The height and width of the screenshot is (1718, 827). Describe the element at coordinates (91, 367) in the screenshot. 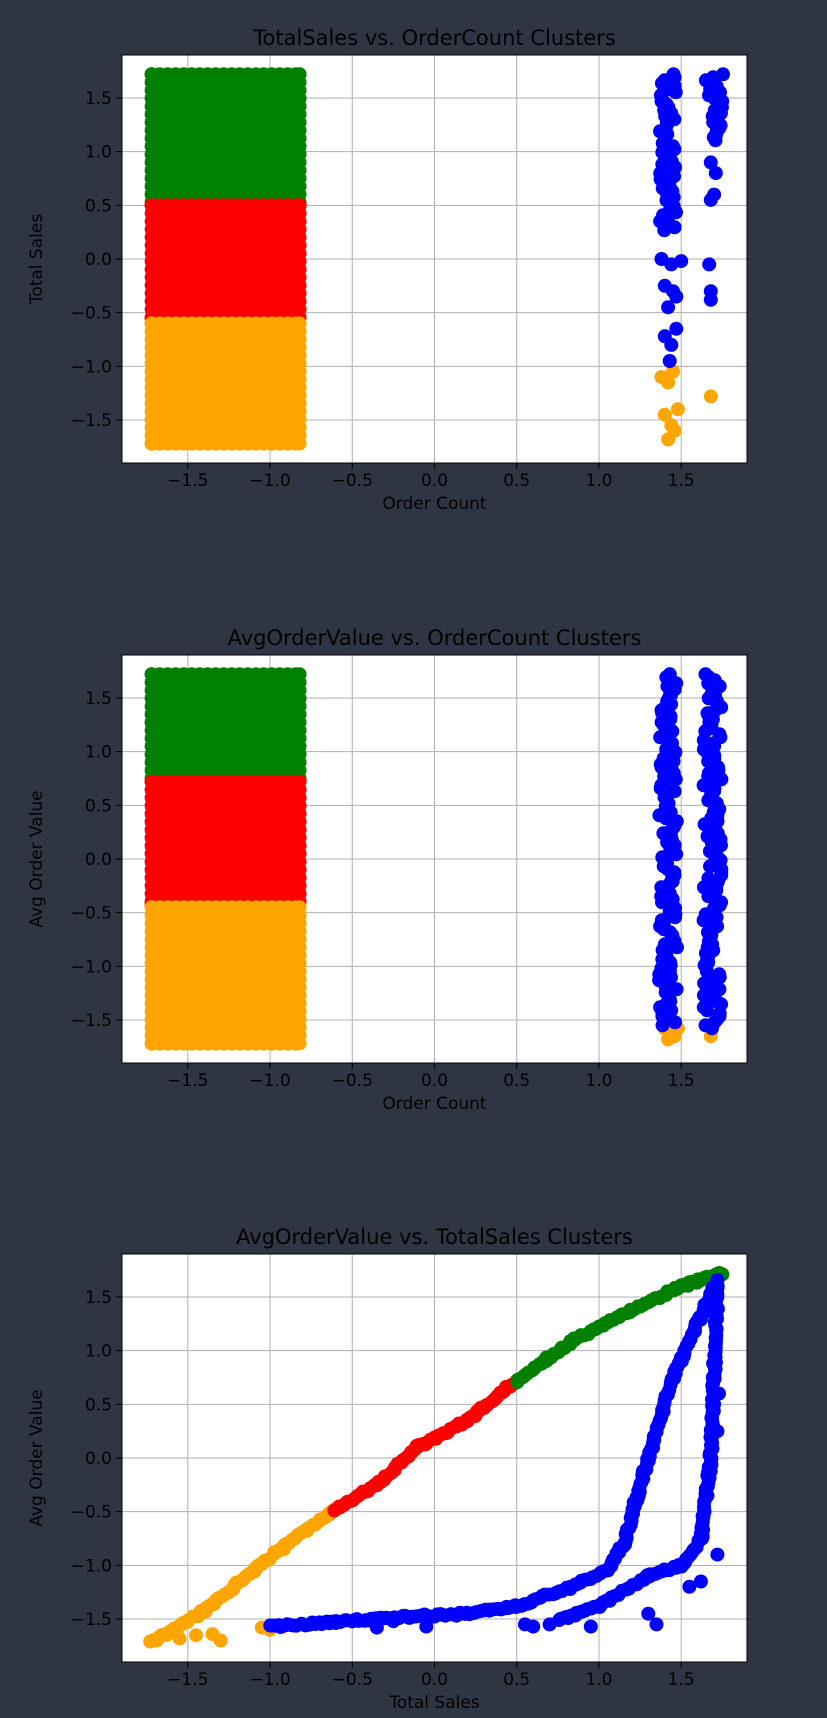

I see `y-tick-label: −1.0` at that location.